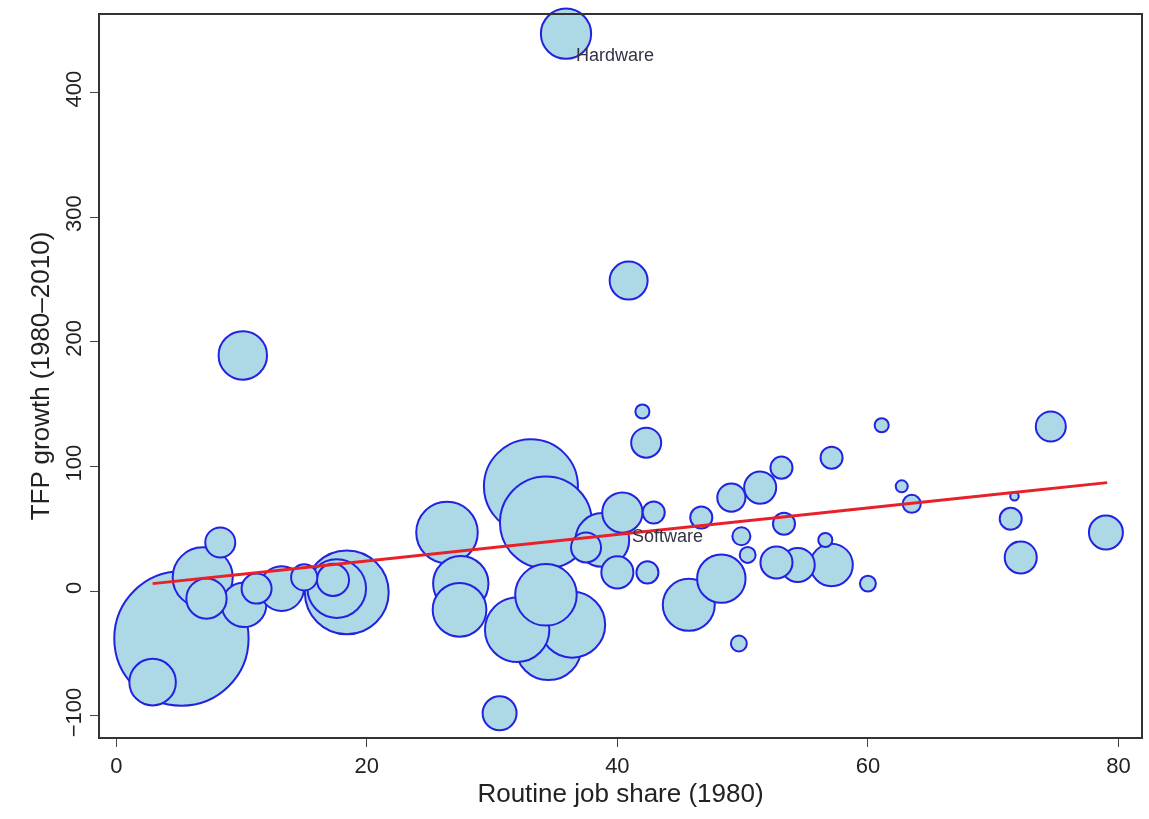 This screenshot has height=819, width=1149. What do you see at coordinates (615, 55) in the screenshot?
I see `annotation: Hardware` at bounding box center [615, 55].